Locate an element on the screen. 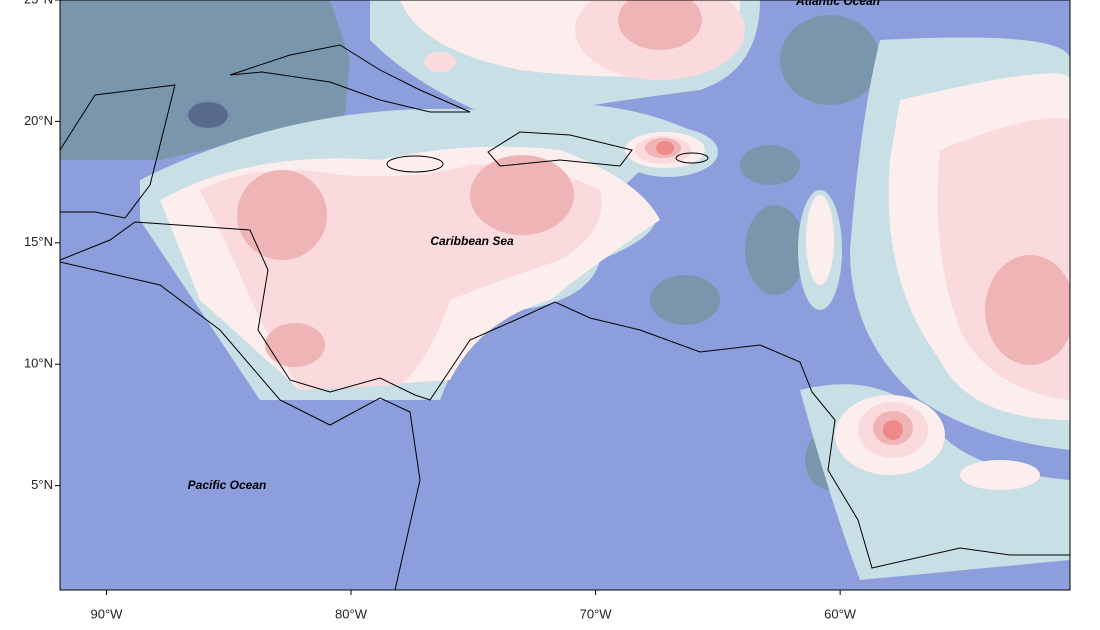 This screenshot has width=1100, height=630. ocean-label: Caribbean Sea is located at coordinates (472, 241).